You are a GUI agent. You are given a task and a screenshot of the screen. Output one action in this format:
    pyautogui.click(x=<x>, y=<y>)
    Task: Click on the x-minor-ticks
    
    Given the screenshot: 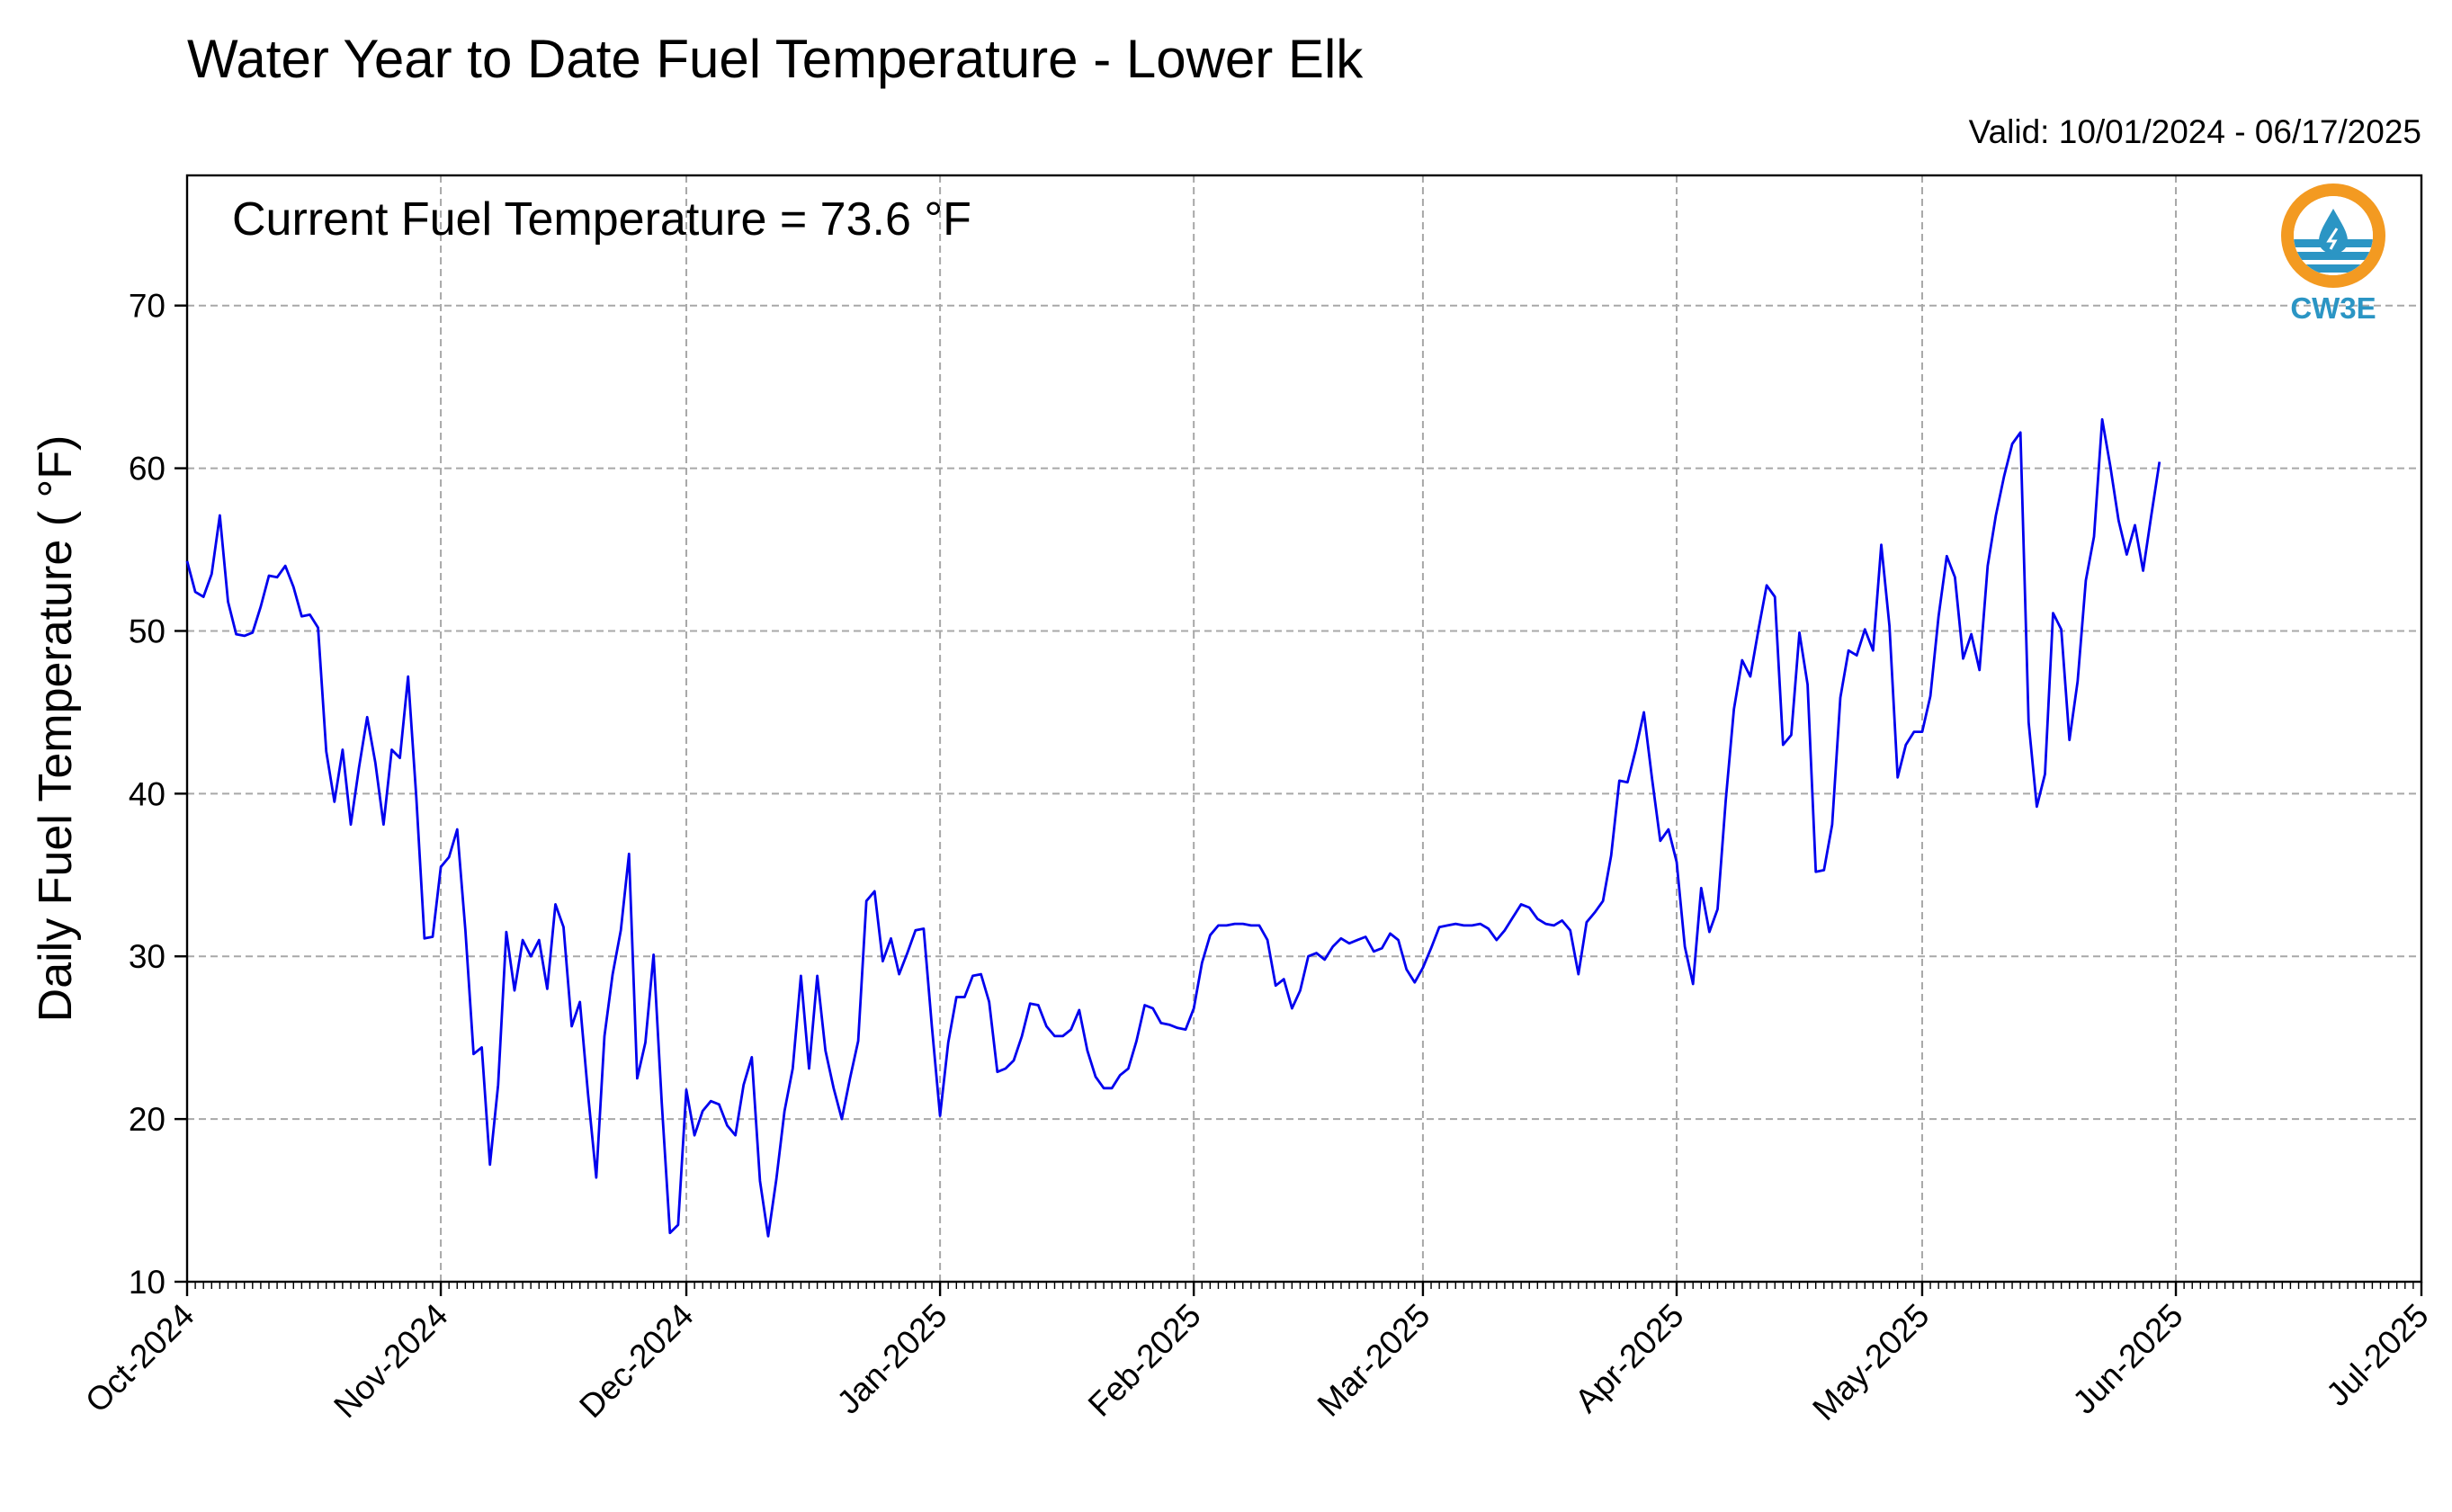 What is the action you would take?
    pyautogui.click(x=1304, y=1285)
    